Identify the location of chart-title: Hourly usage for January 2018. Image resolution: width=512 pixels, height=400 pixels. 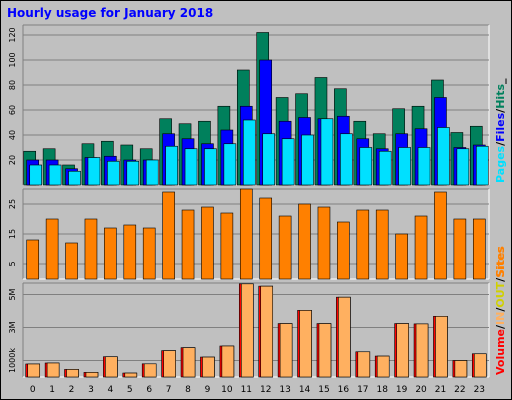
(110, 13).